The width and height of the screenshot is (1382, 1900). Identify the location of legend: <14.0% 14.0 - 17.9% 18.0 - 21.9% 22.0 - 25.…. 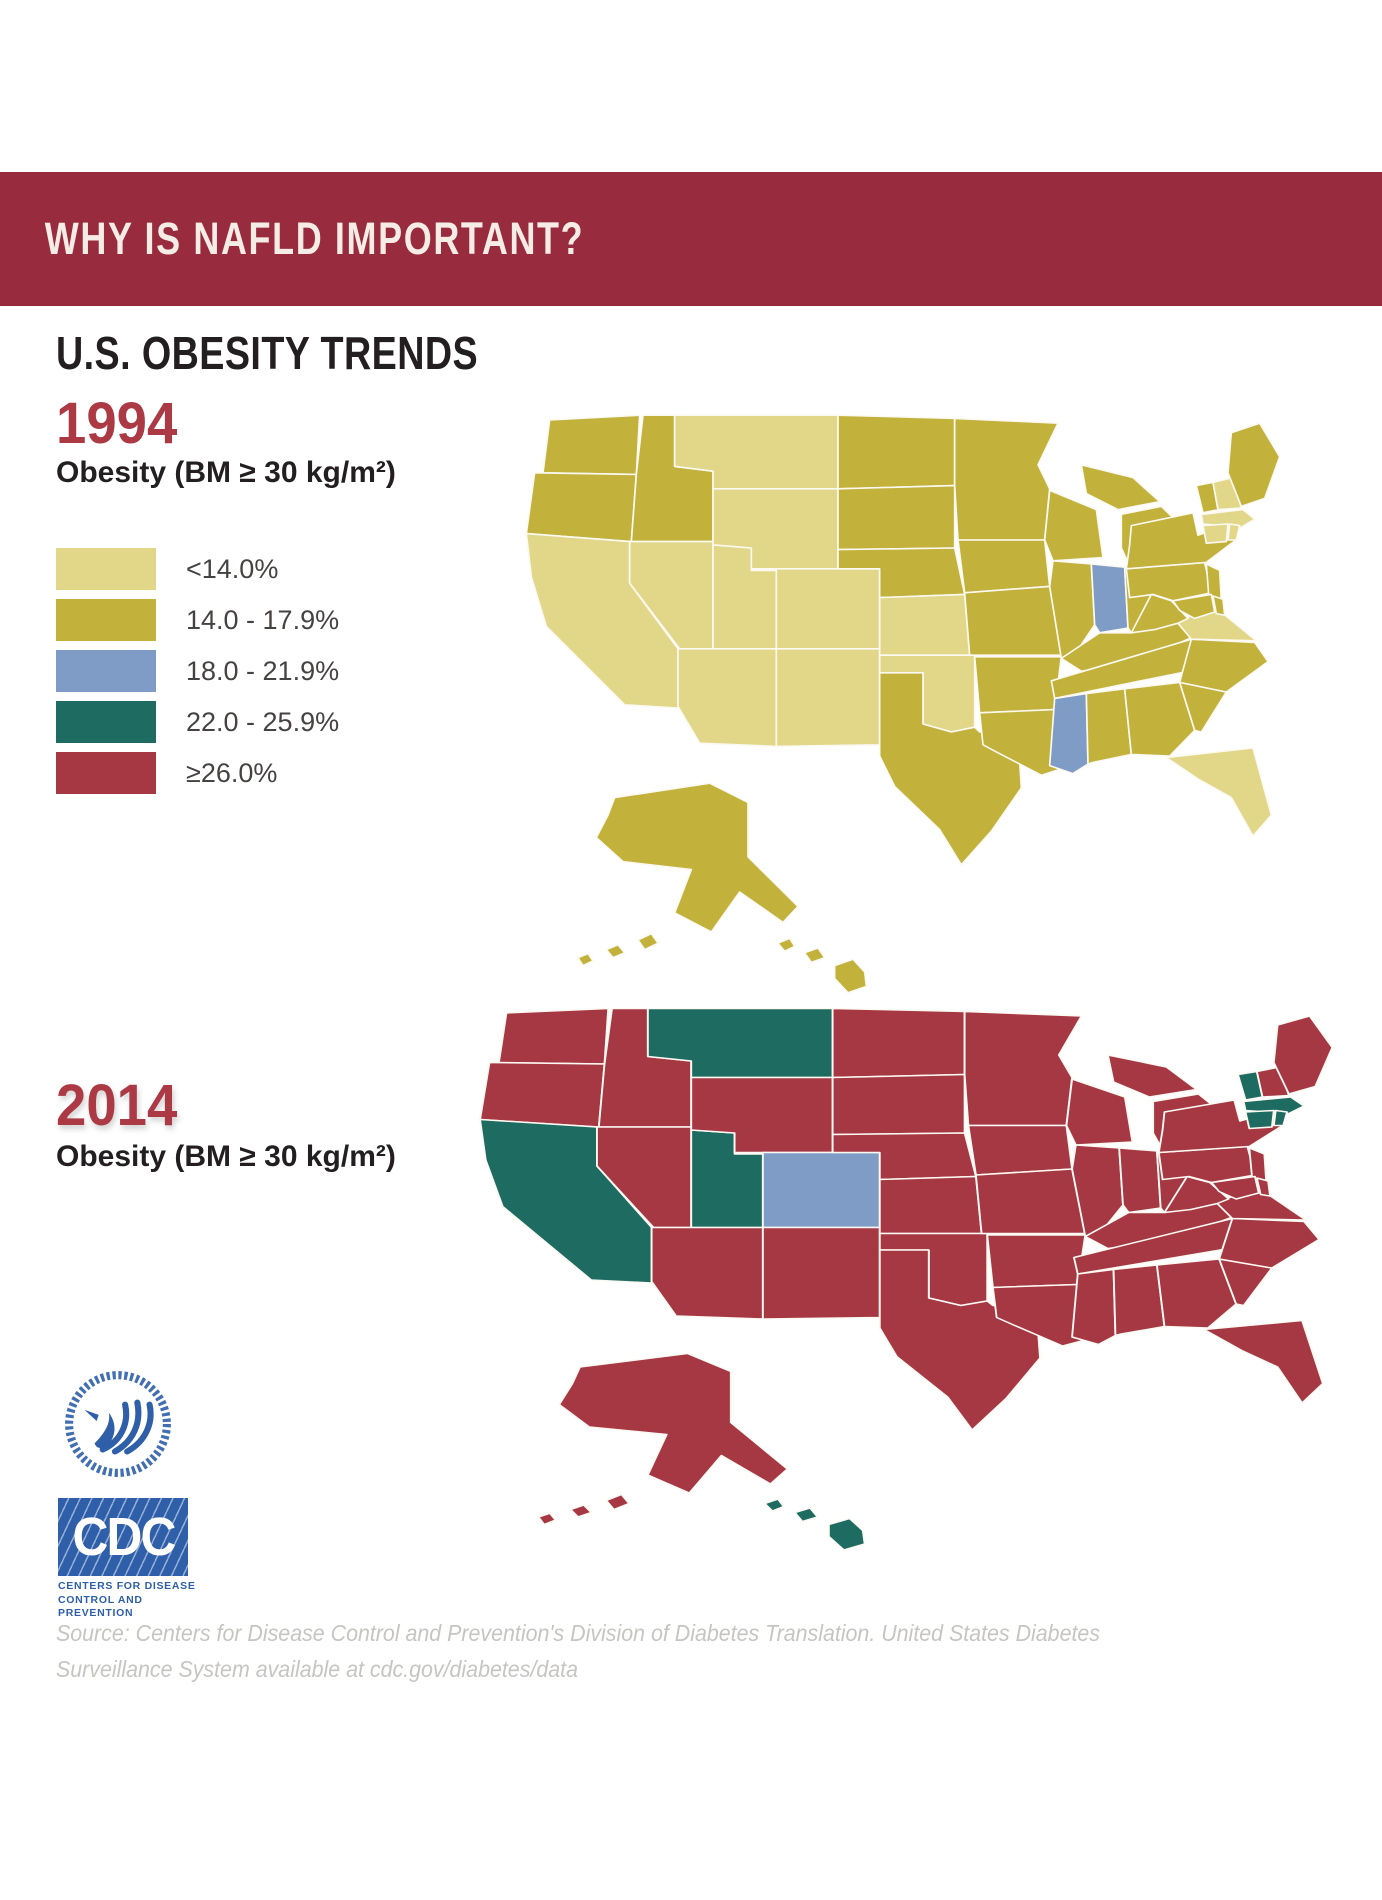
(197, 675).